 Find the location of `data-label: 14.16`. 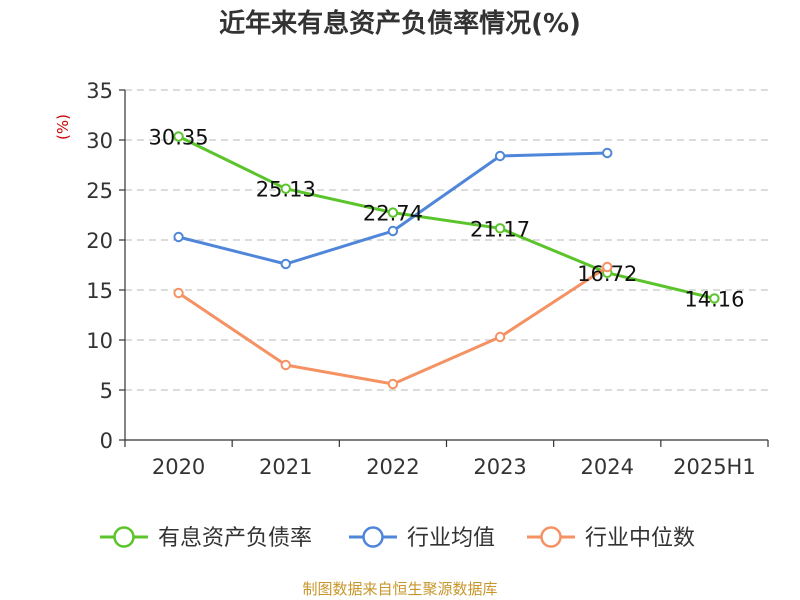

data-label: 14.16 is located at coordinates (714, 299).